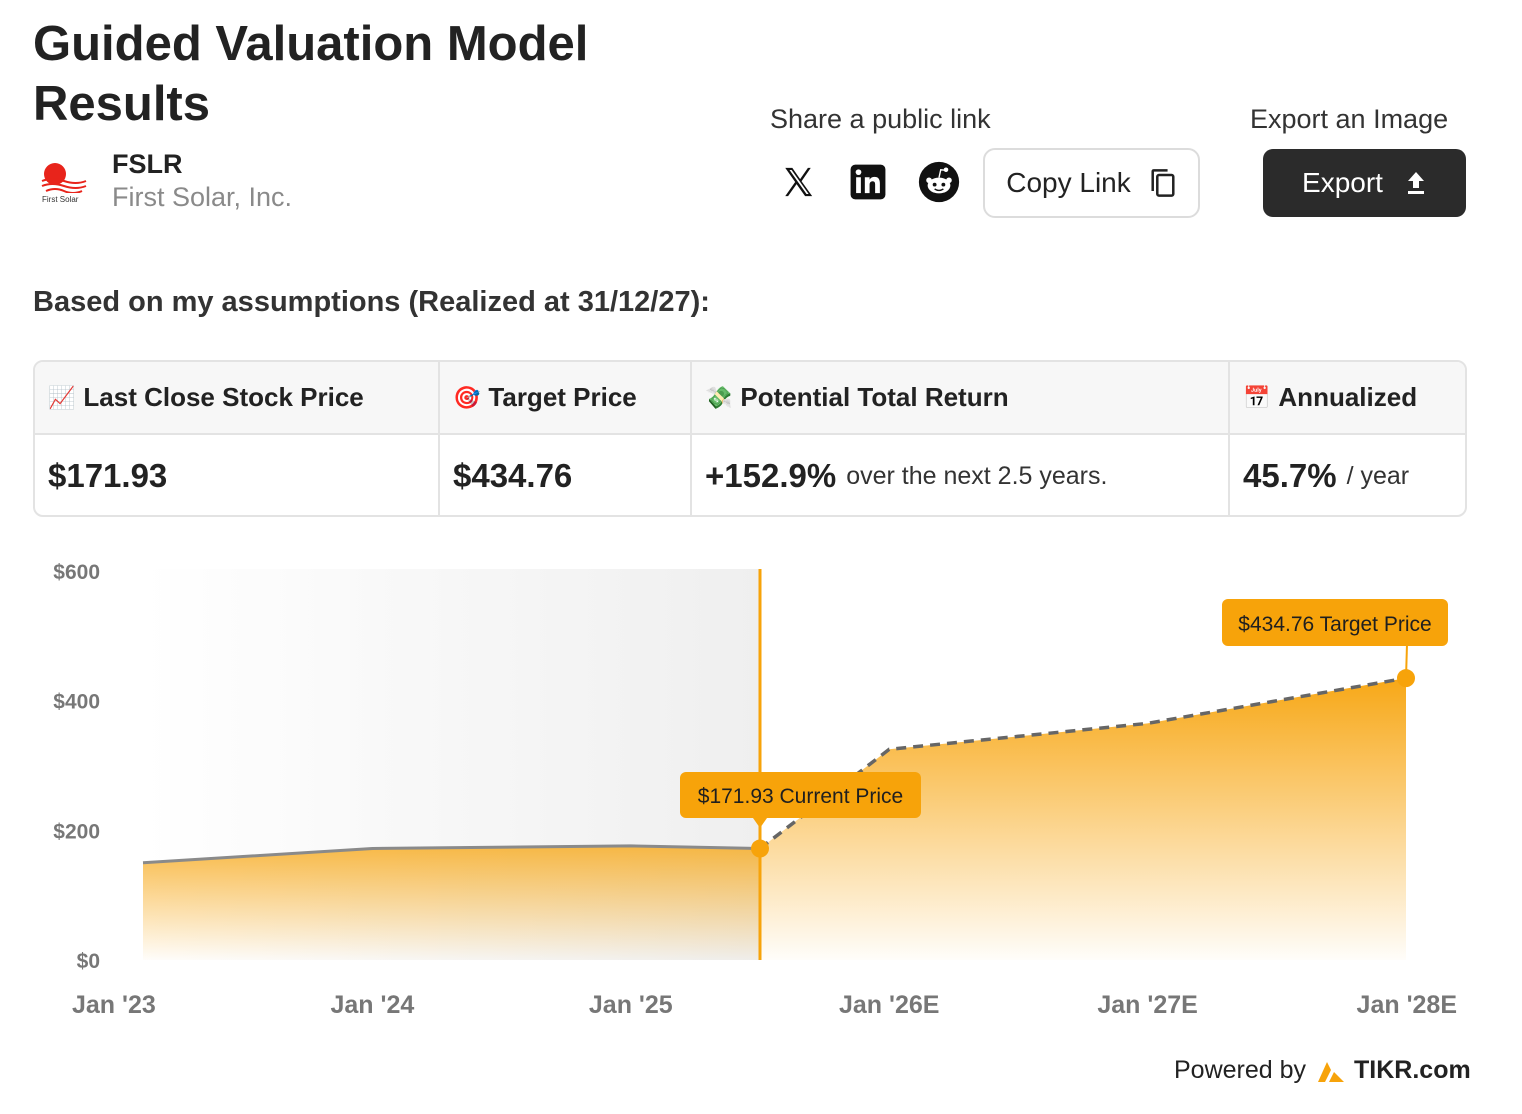  What do you see at coordinates (1412, 1070) in the screenshot?
I see `tikr-brand: TIKR.com` at bounding box center [1412, 1070].